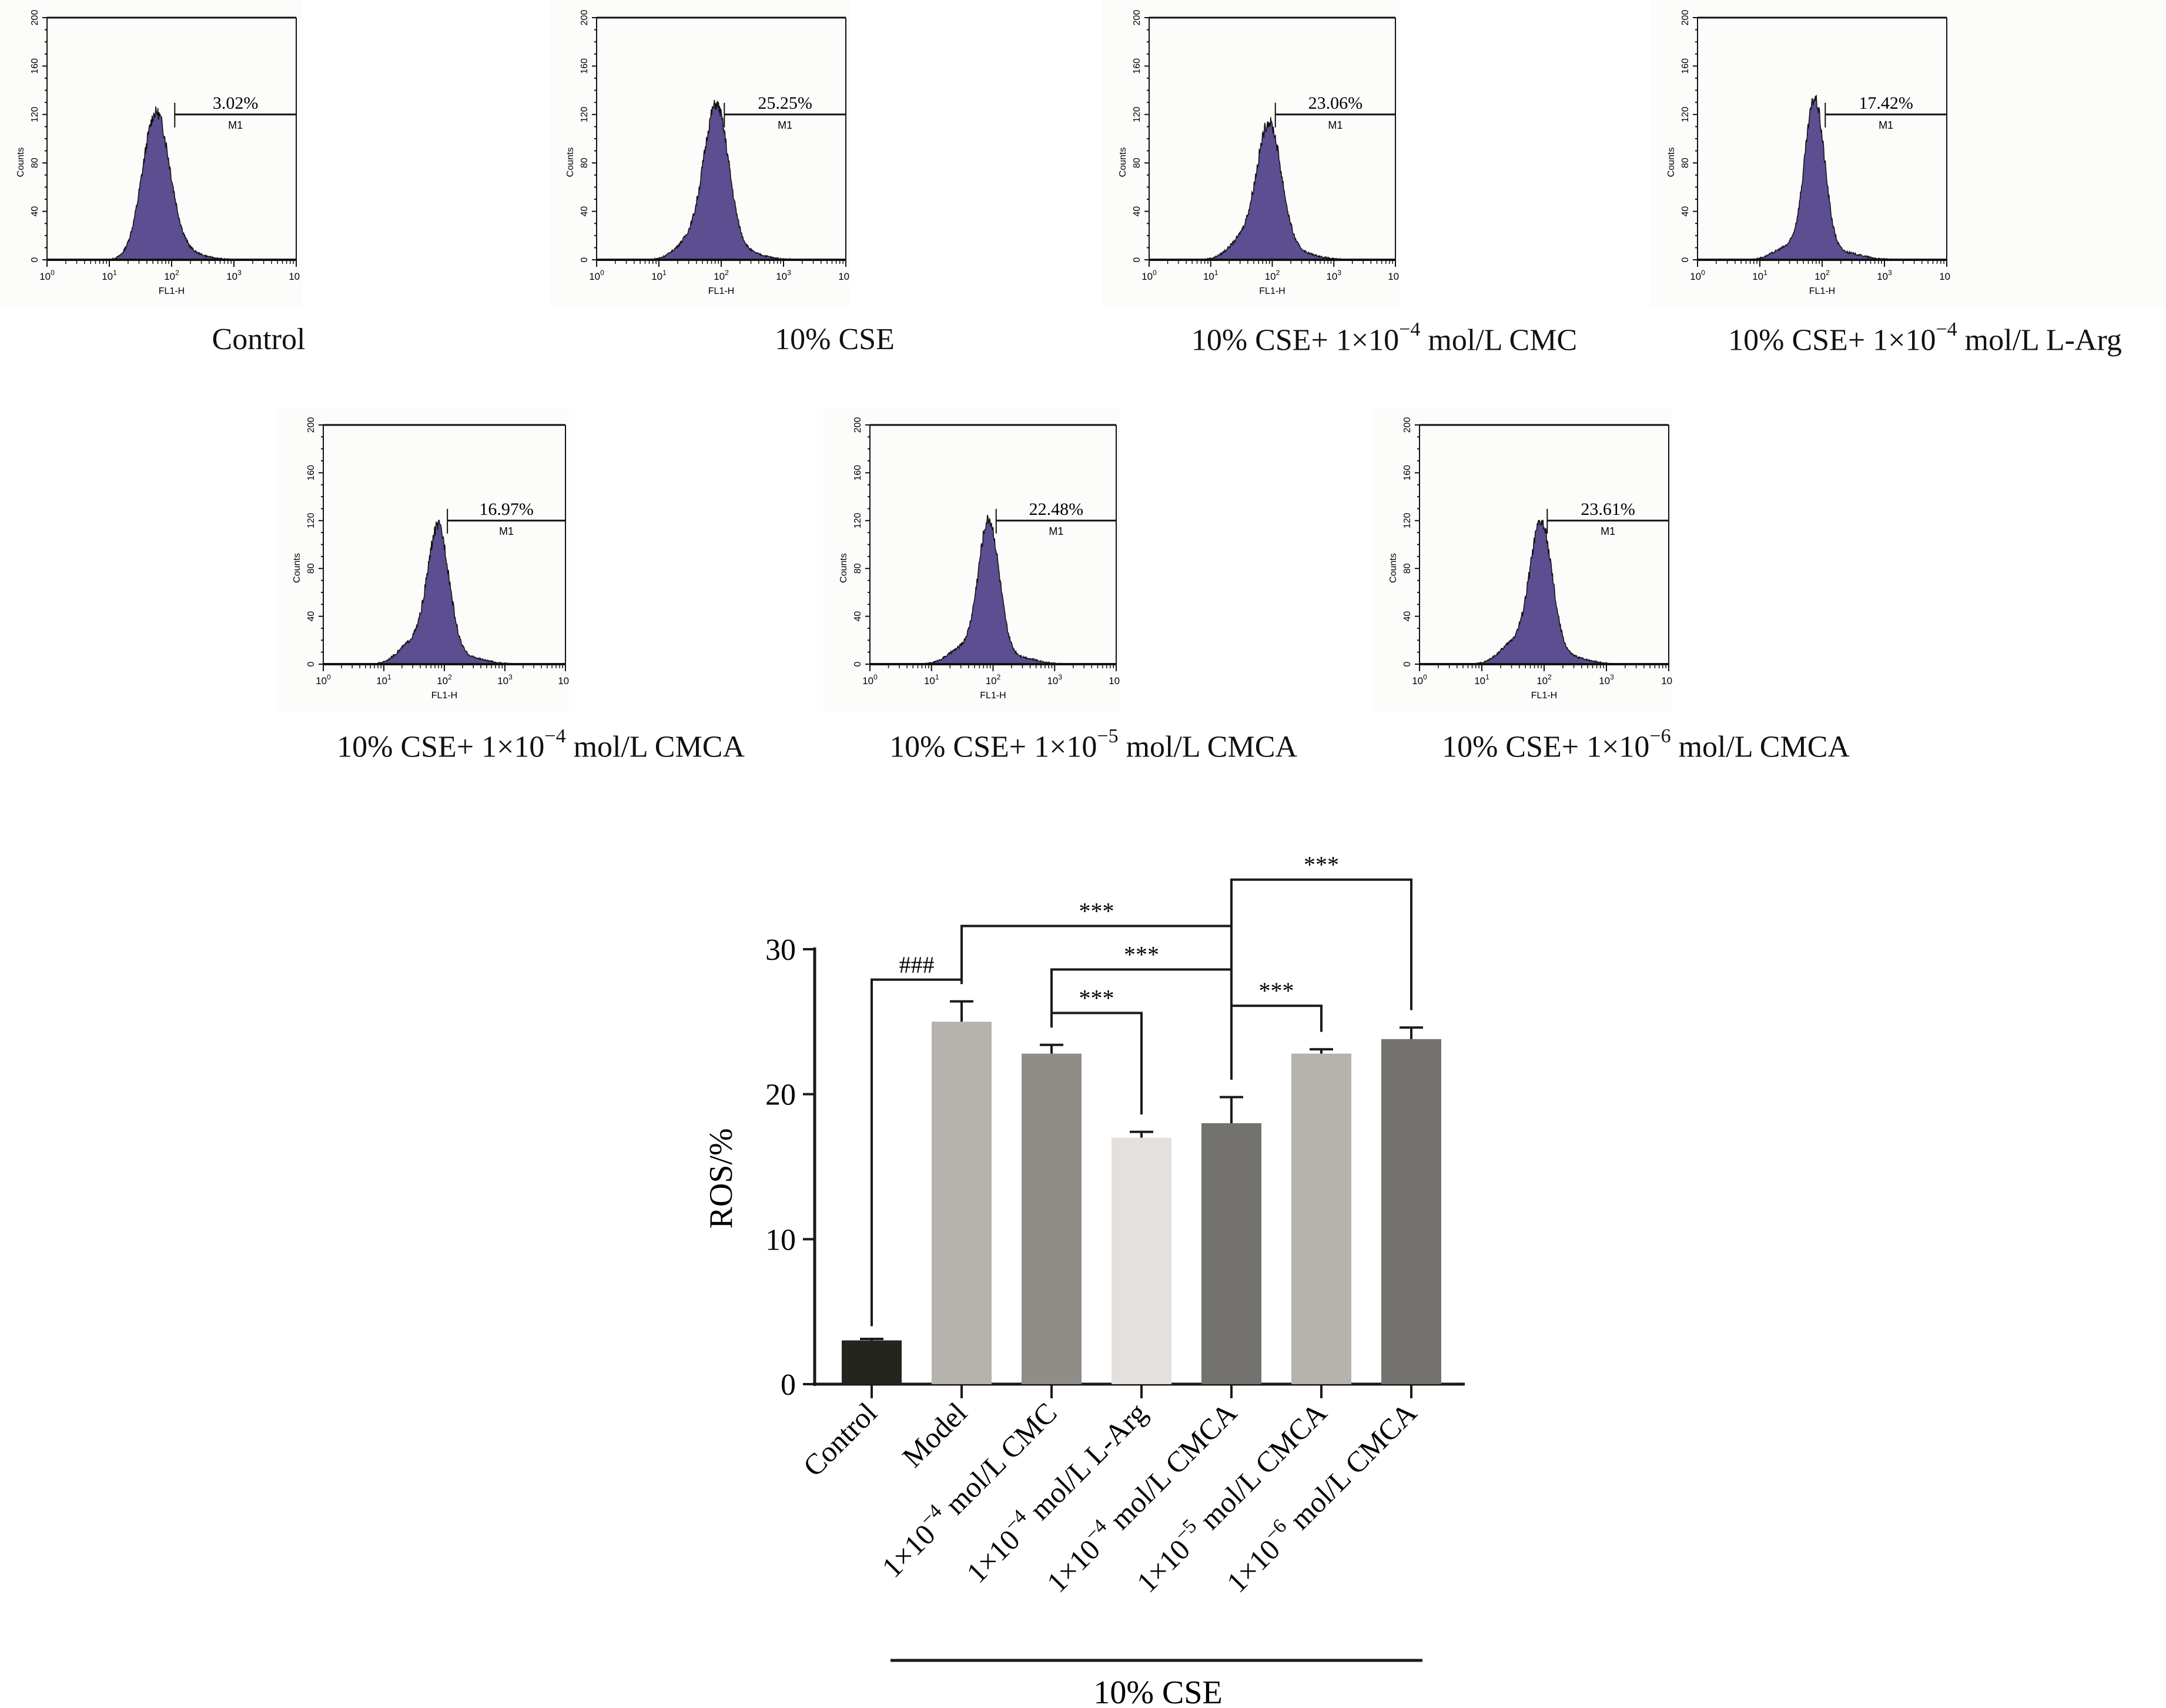 The width and height of the screenshot is (2166, 1708). What do you see at coordinates (1108, 736) in the screenshot?
I see `caption-exponent: −5` at bounding box center [1108, 736].